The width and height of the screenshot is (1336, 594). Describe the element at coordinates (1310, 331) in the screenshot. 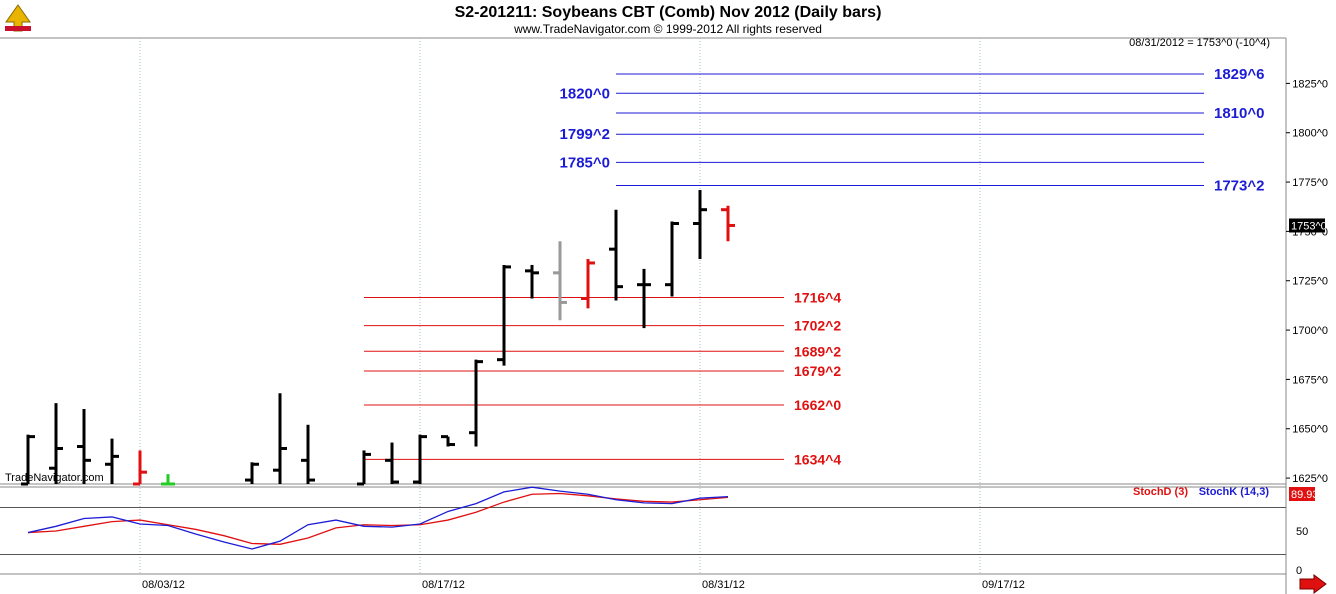

I see `price-axis-label: 1700^0` at that location.